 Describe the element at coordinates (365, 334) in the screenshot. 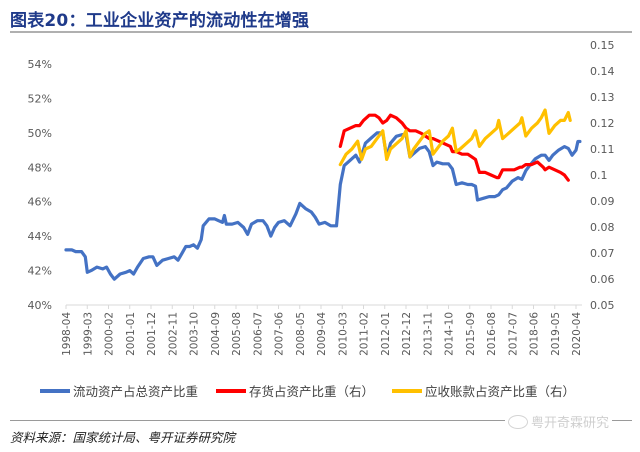

I see `x-tick-label: 2011-02` at that location.